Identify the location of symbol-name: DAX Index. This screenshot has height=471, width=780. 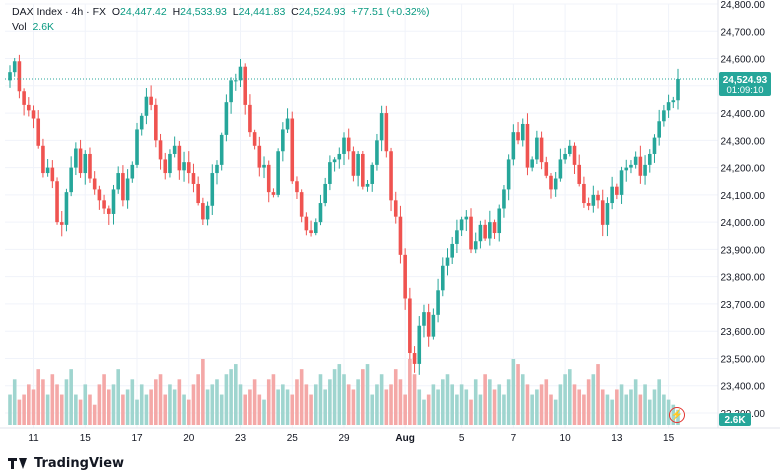
(37, 12).